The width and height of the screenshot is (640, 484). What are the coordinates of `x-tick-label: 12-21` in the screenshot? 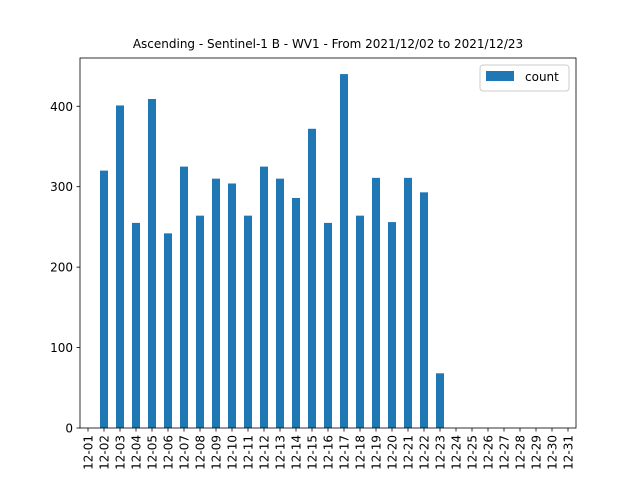 It's located at (409, 452).